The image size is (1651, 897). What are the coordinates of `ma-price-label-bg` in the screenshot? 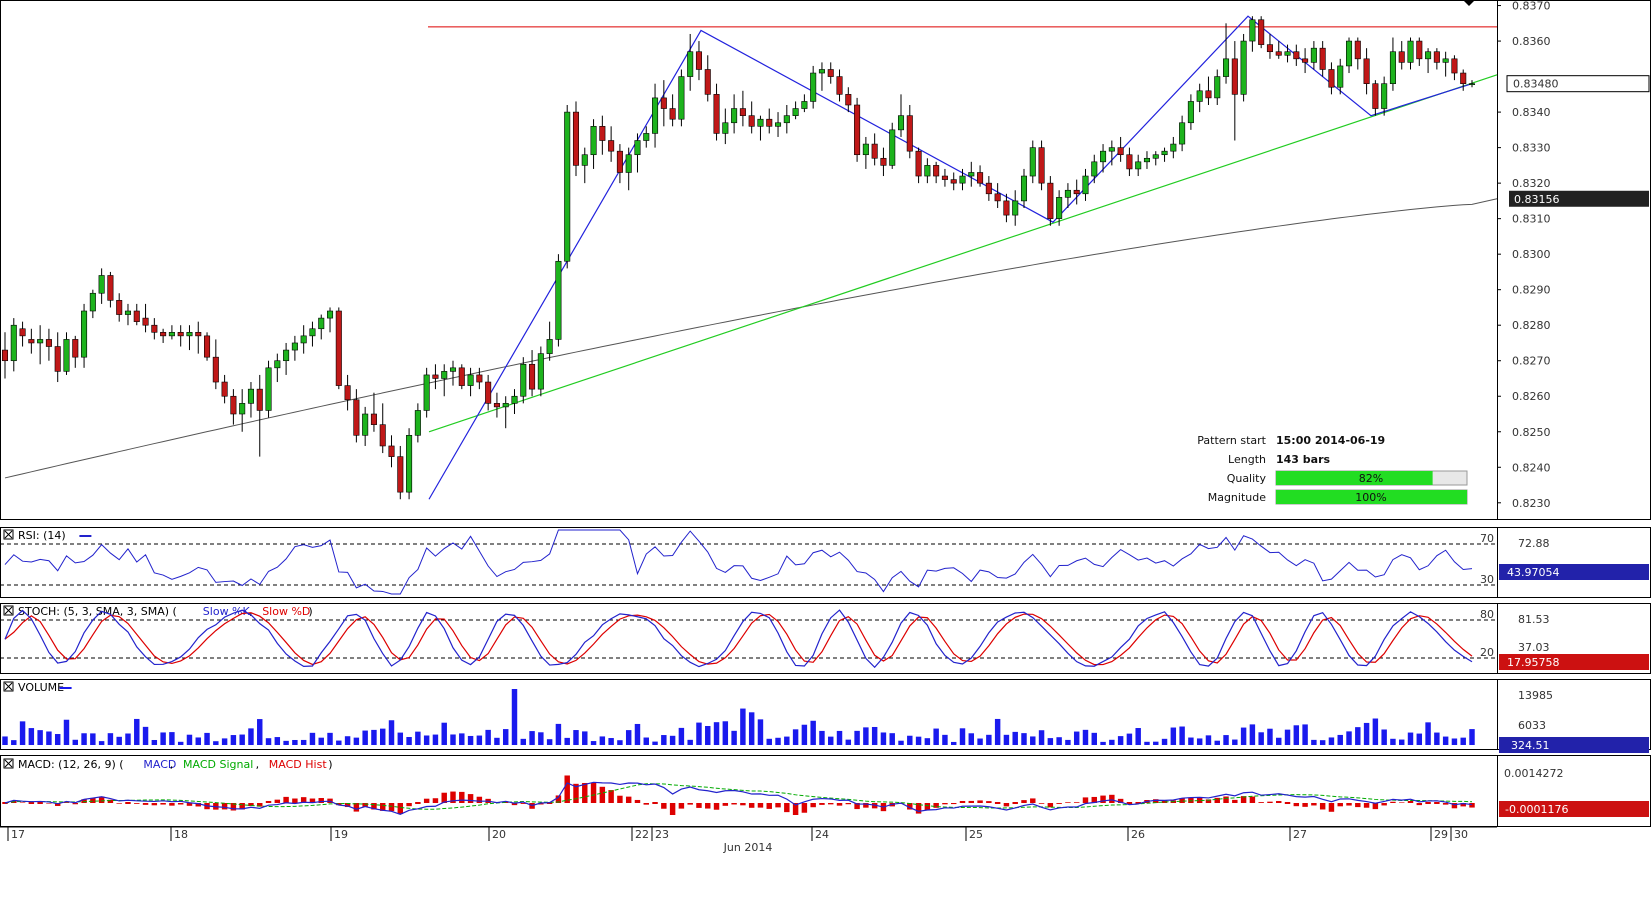 It's located at (1579, 198).